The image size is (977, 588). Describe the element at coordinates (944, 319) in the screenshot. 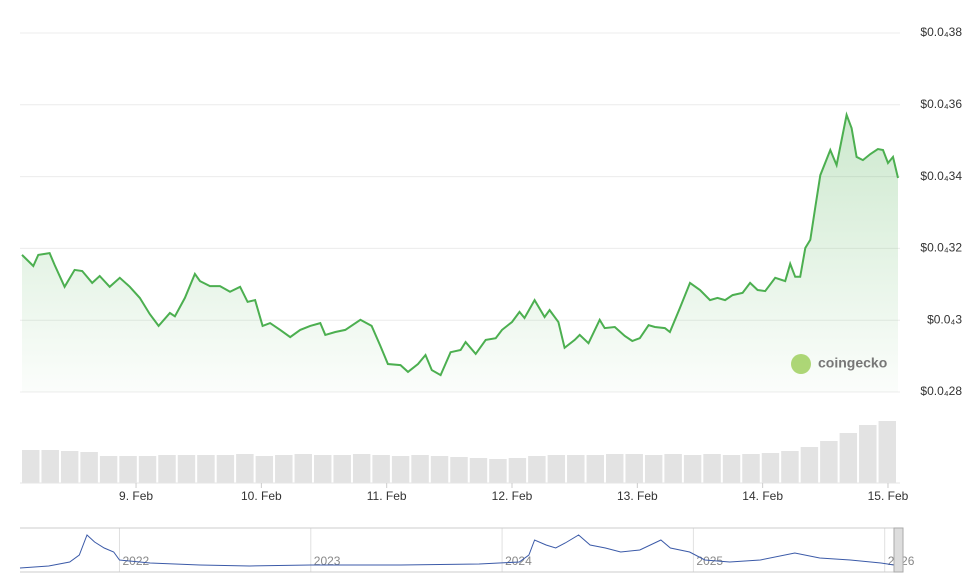

I see `y-tick-label: $0.0₄3` at that location.